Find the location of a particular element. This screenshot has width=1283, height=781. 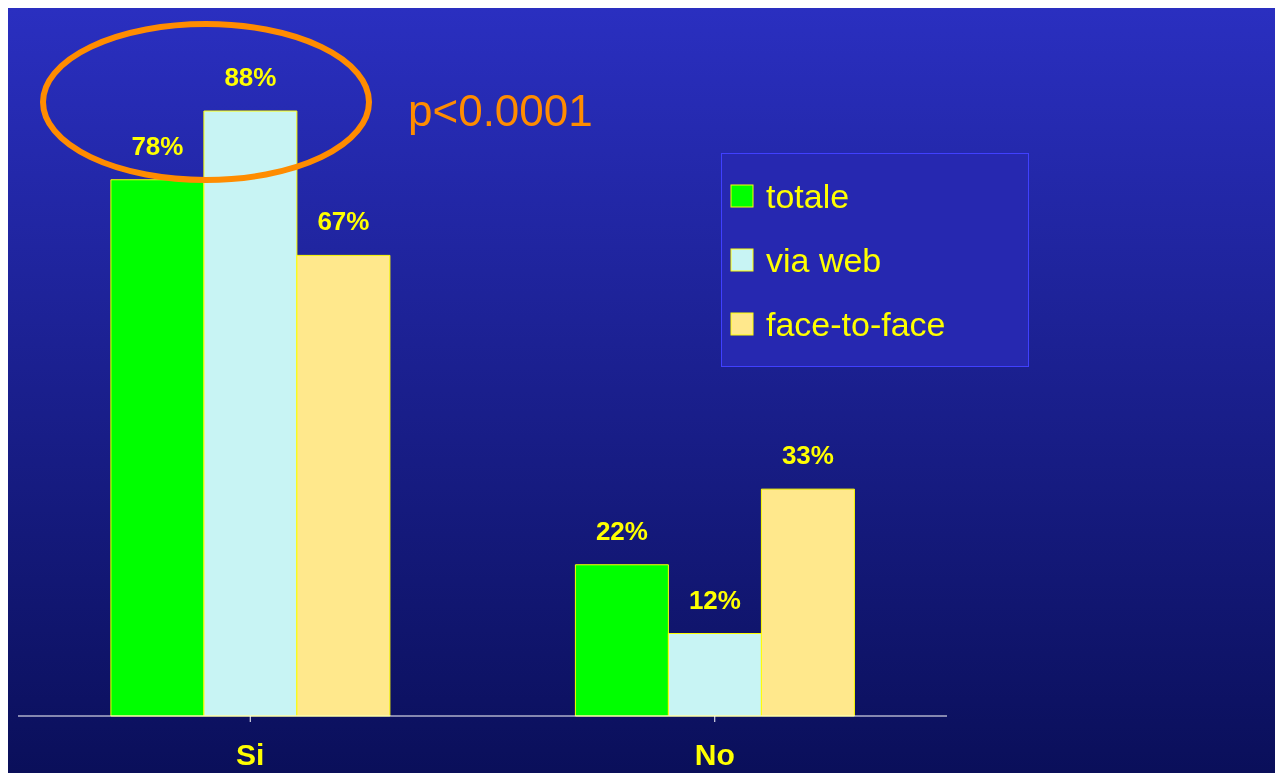

data-label: 88% is located at coordinates (250, 77).